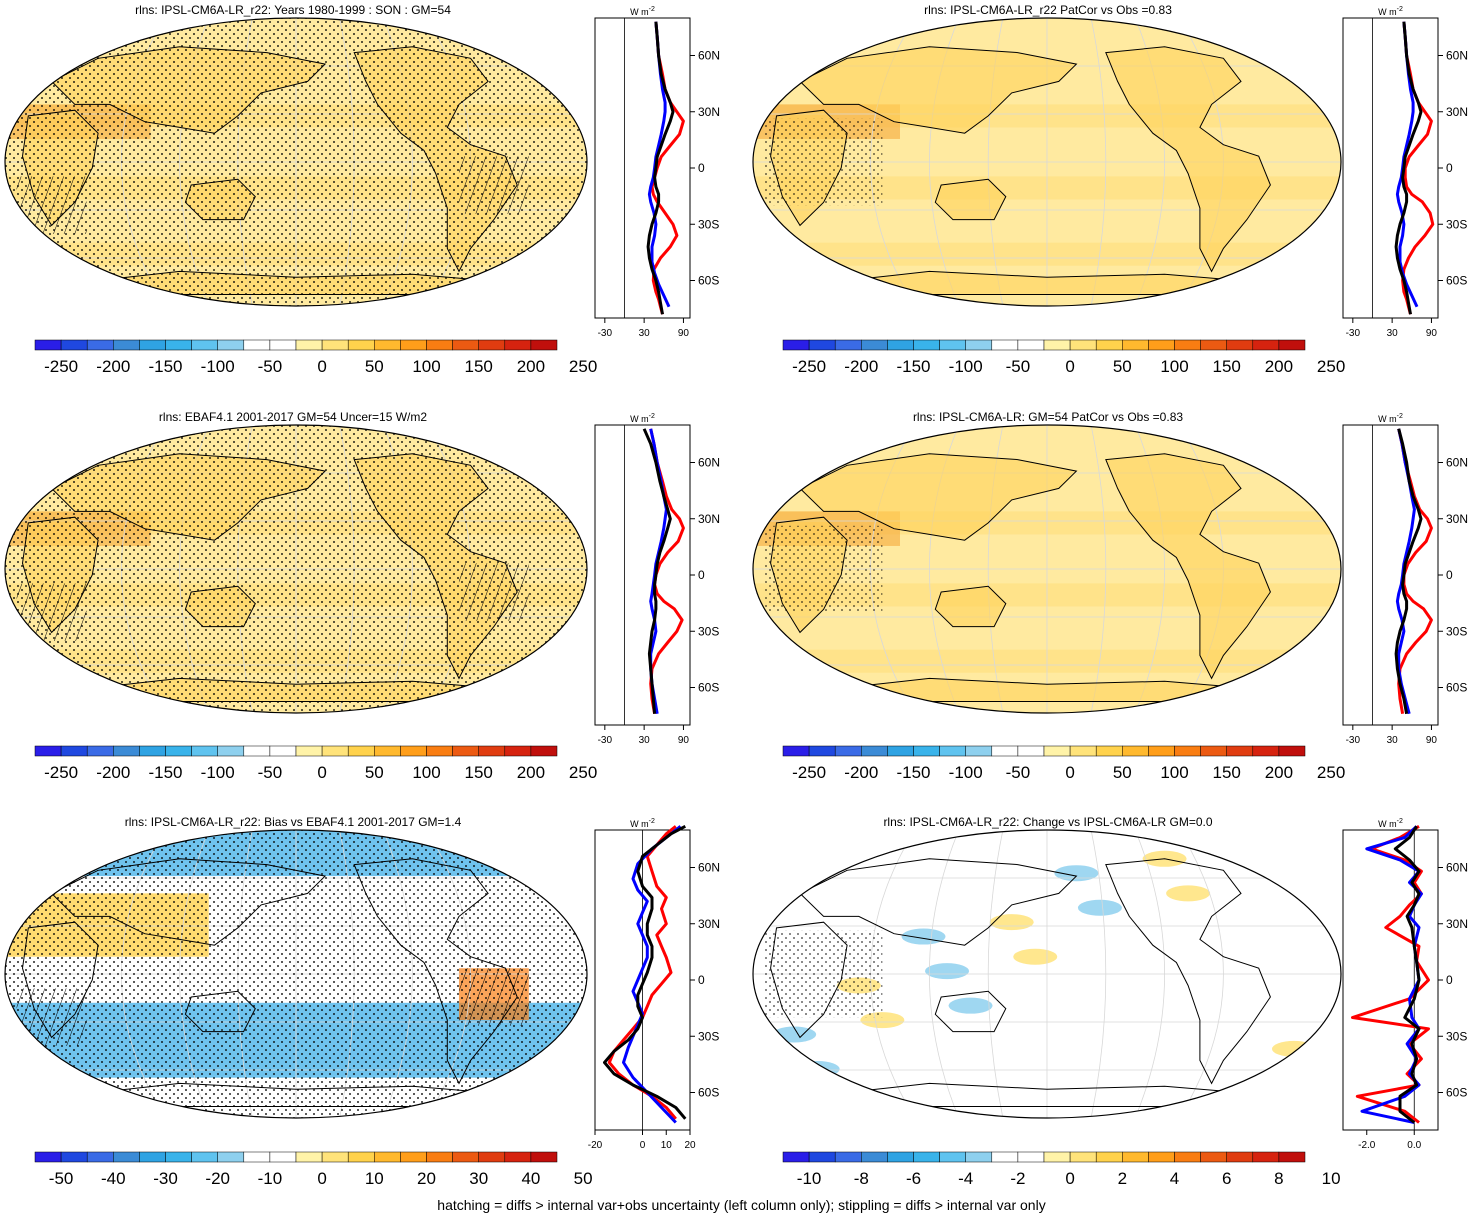 Image resolution: width=1483 pixels, height=1215 pixels. I want to click on colorbar-tick-label: 6, so click(1226, 1178).